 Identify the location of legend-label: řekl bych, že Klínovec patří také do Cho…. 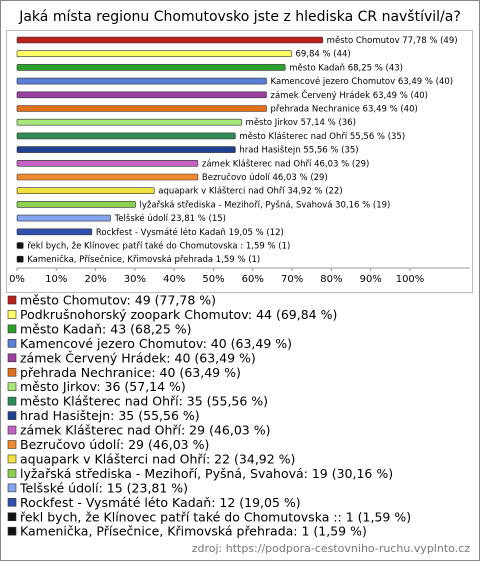
(215, 516).